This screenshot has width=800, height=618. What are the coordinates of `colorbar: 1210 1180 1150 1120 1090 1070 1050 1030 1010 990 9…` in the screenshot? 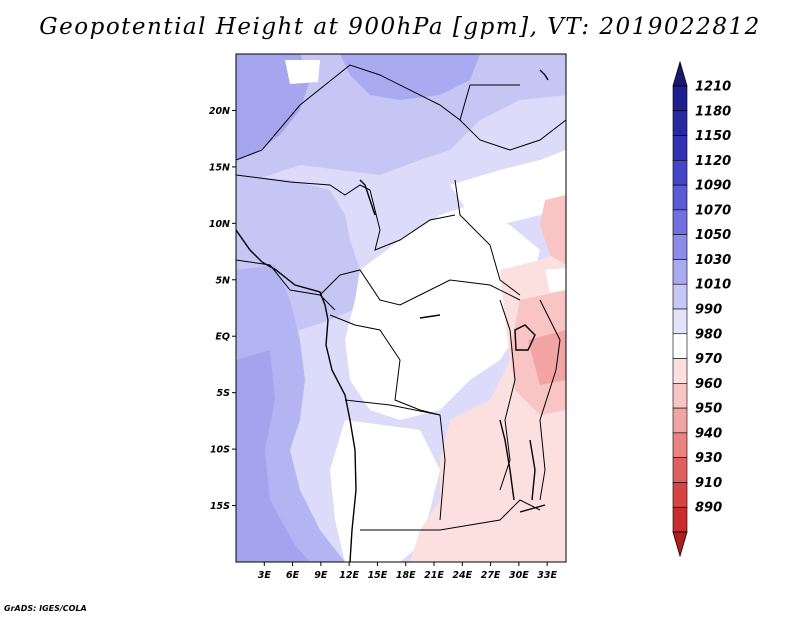 It's located at (701, 309).